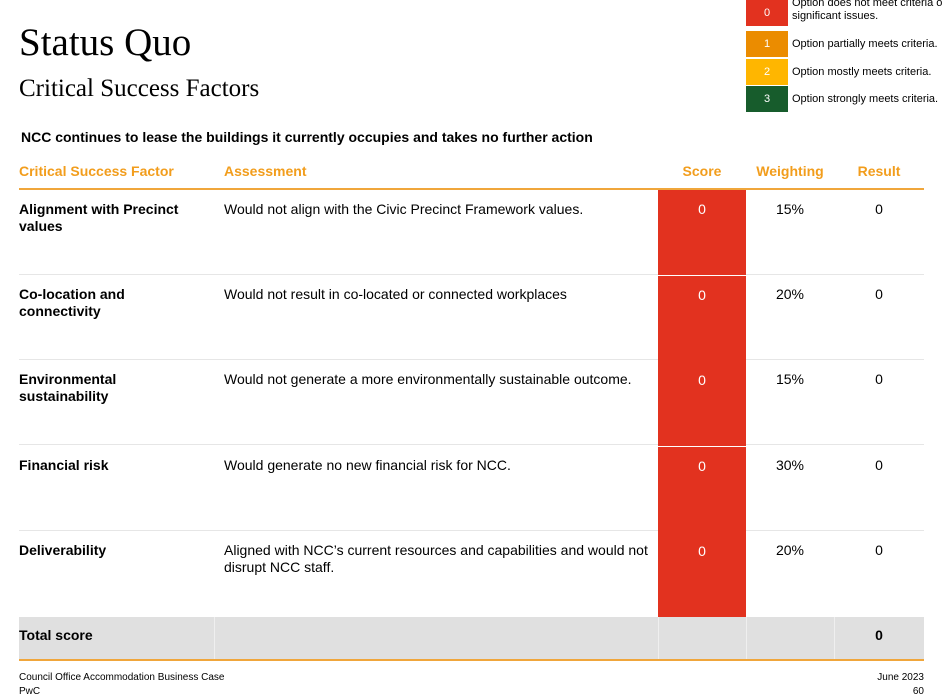 The width and height of the screenshot is (942, 698). What do you see at coordinates (30, 691) in the screenshot?
I see `footer-company: PwC` at bounding box center [30, 691].